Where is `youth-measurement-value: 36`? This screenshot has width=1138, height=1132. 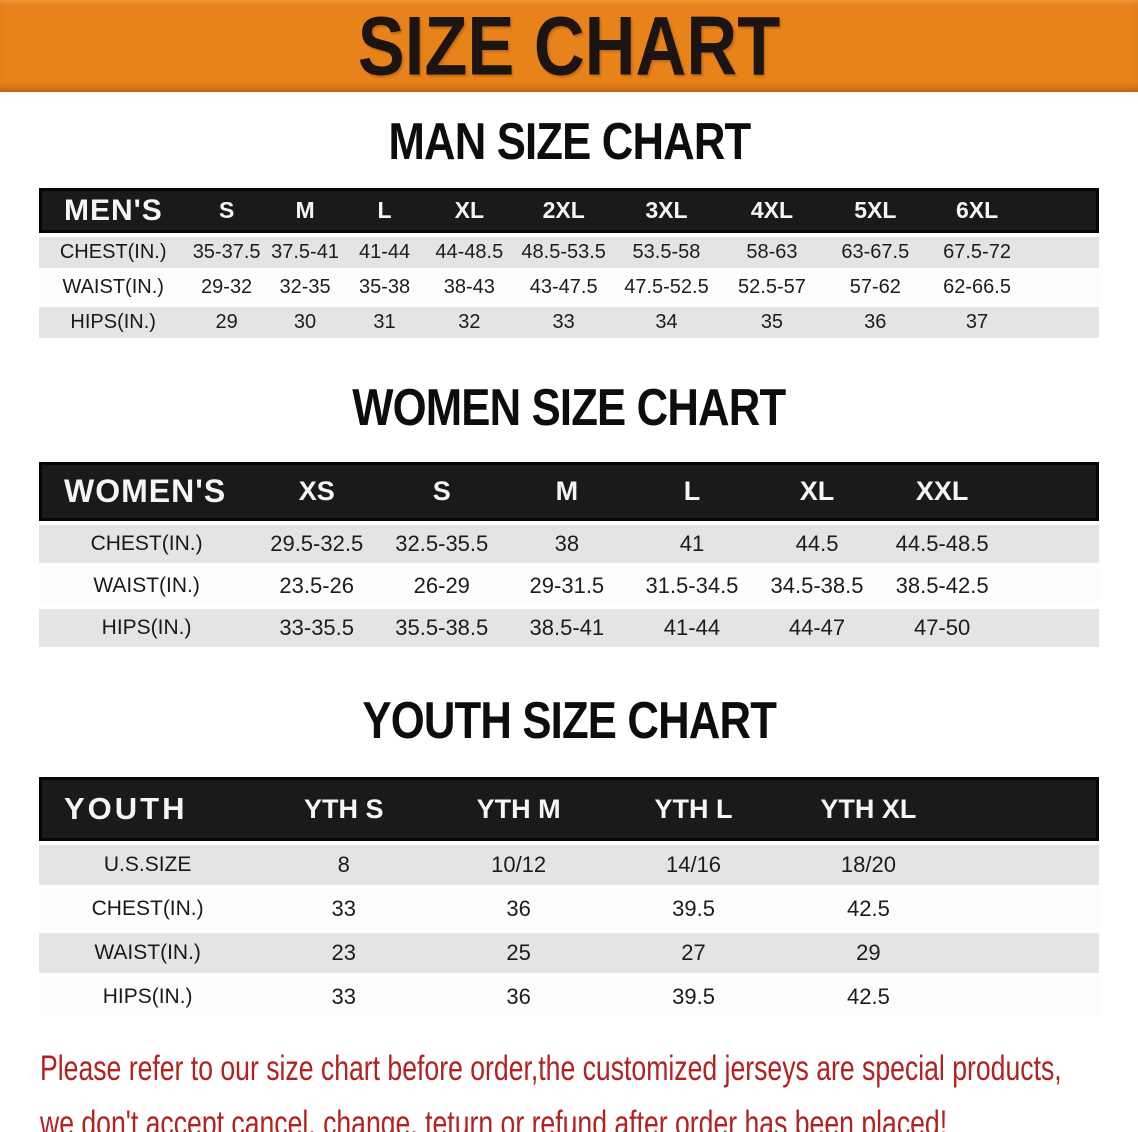
youth-measurement-value: 36 is located at coordinates (519, 997).